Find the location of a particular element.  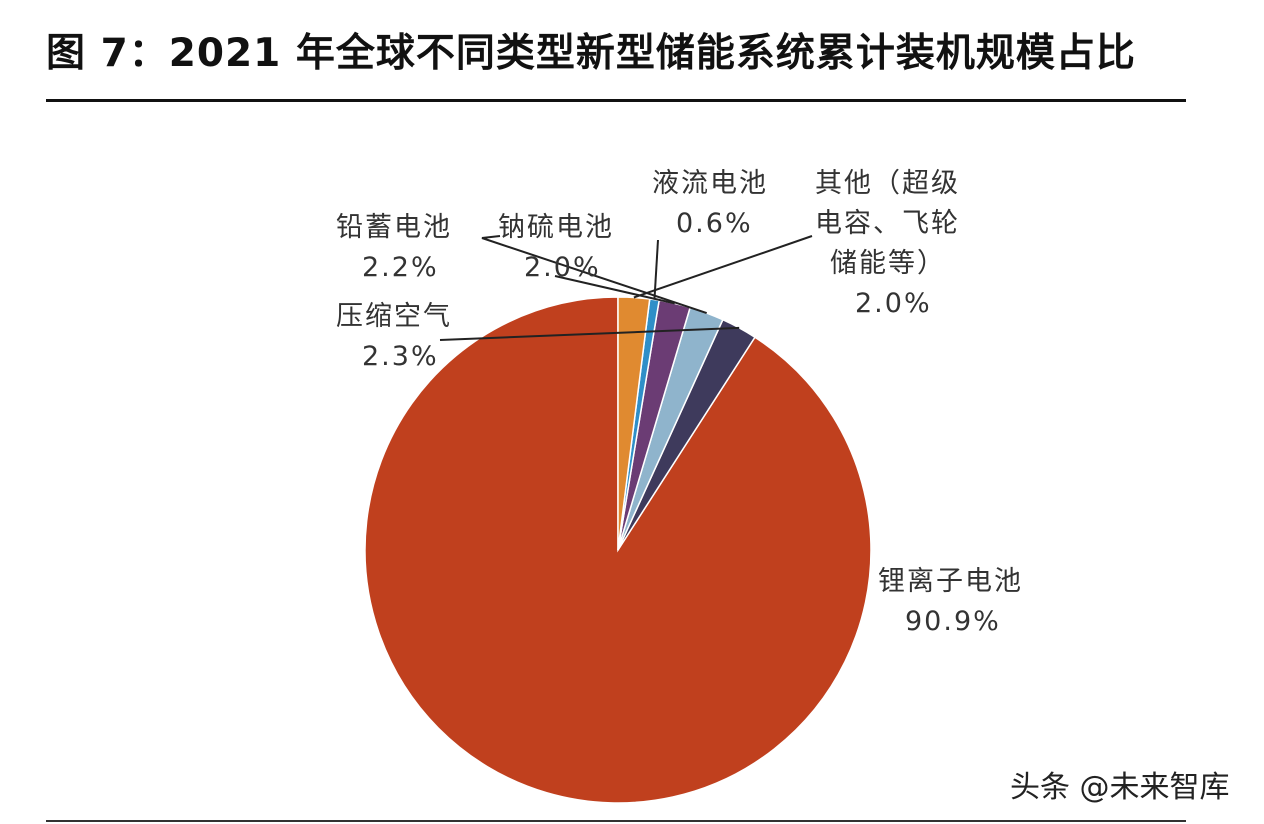

slice-label-sodium-sulfur-name: 钠硫电池 is located at coordinates (556, 227).